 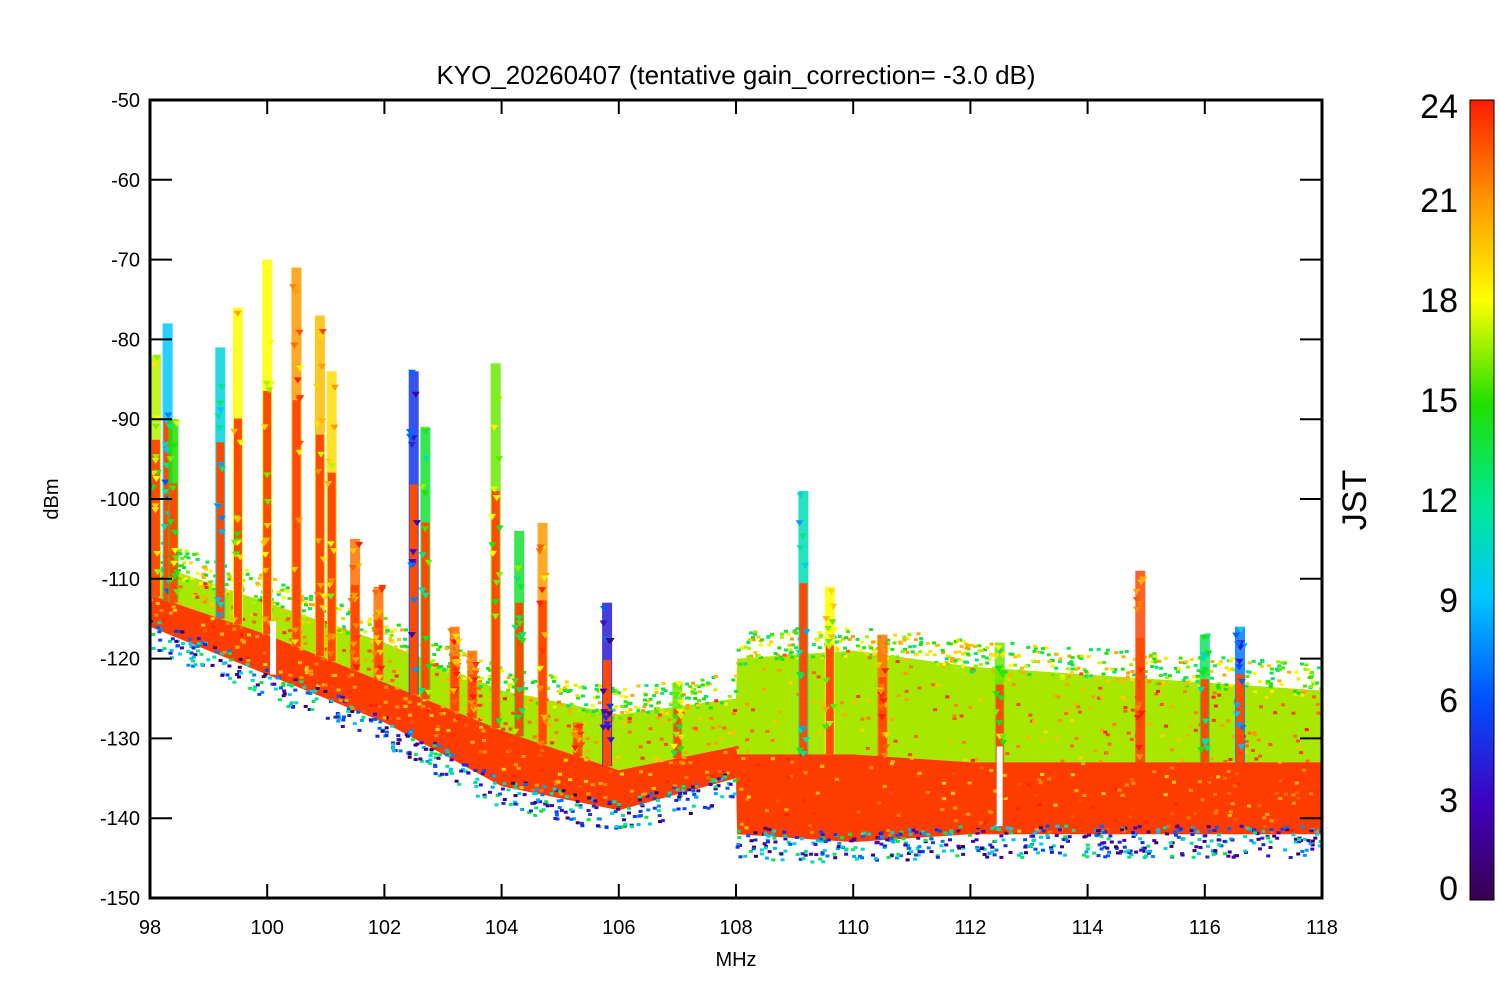 What do you see at coordinates (120, 899) in the screenshot?
I see `y-tick-label--150: -150` at bounding box center [120, 899].